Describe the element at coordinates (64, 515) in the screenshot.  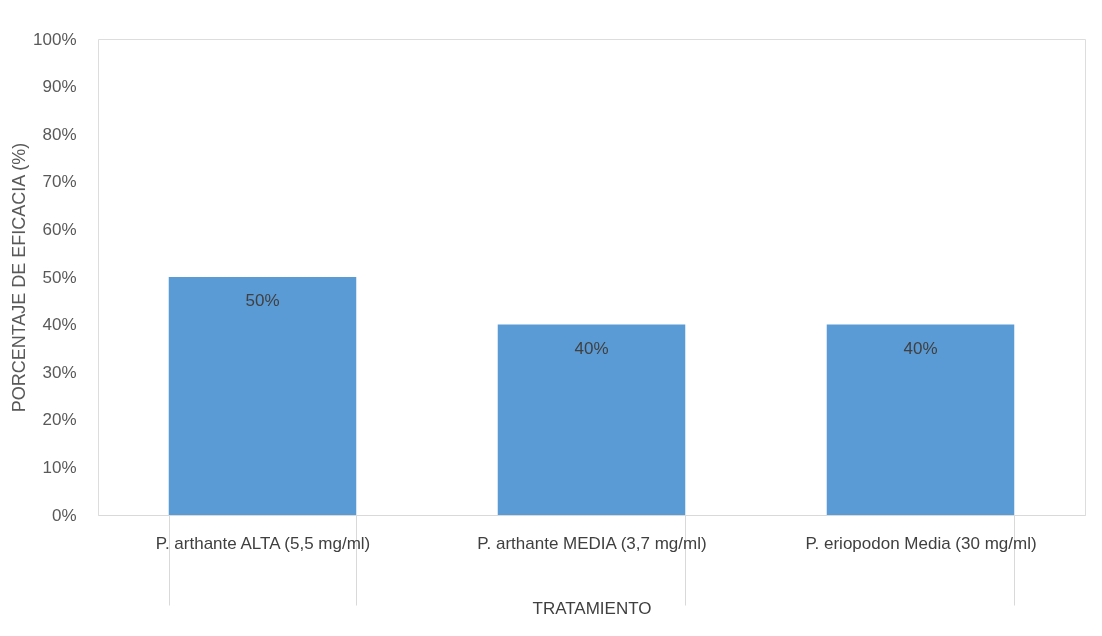
I see `y-tick-label: 0%` at that location.